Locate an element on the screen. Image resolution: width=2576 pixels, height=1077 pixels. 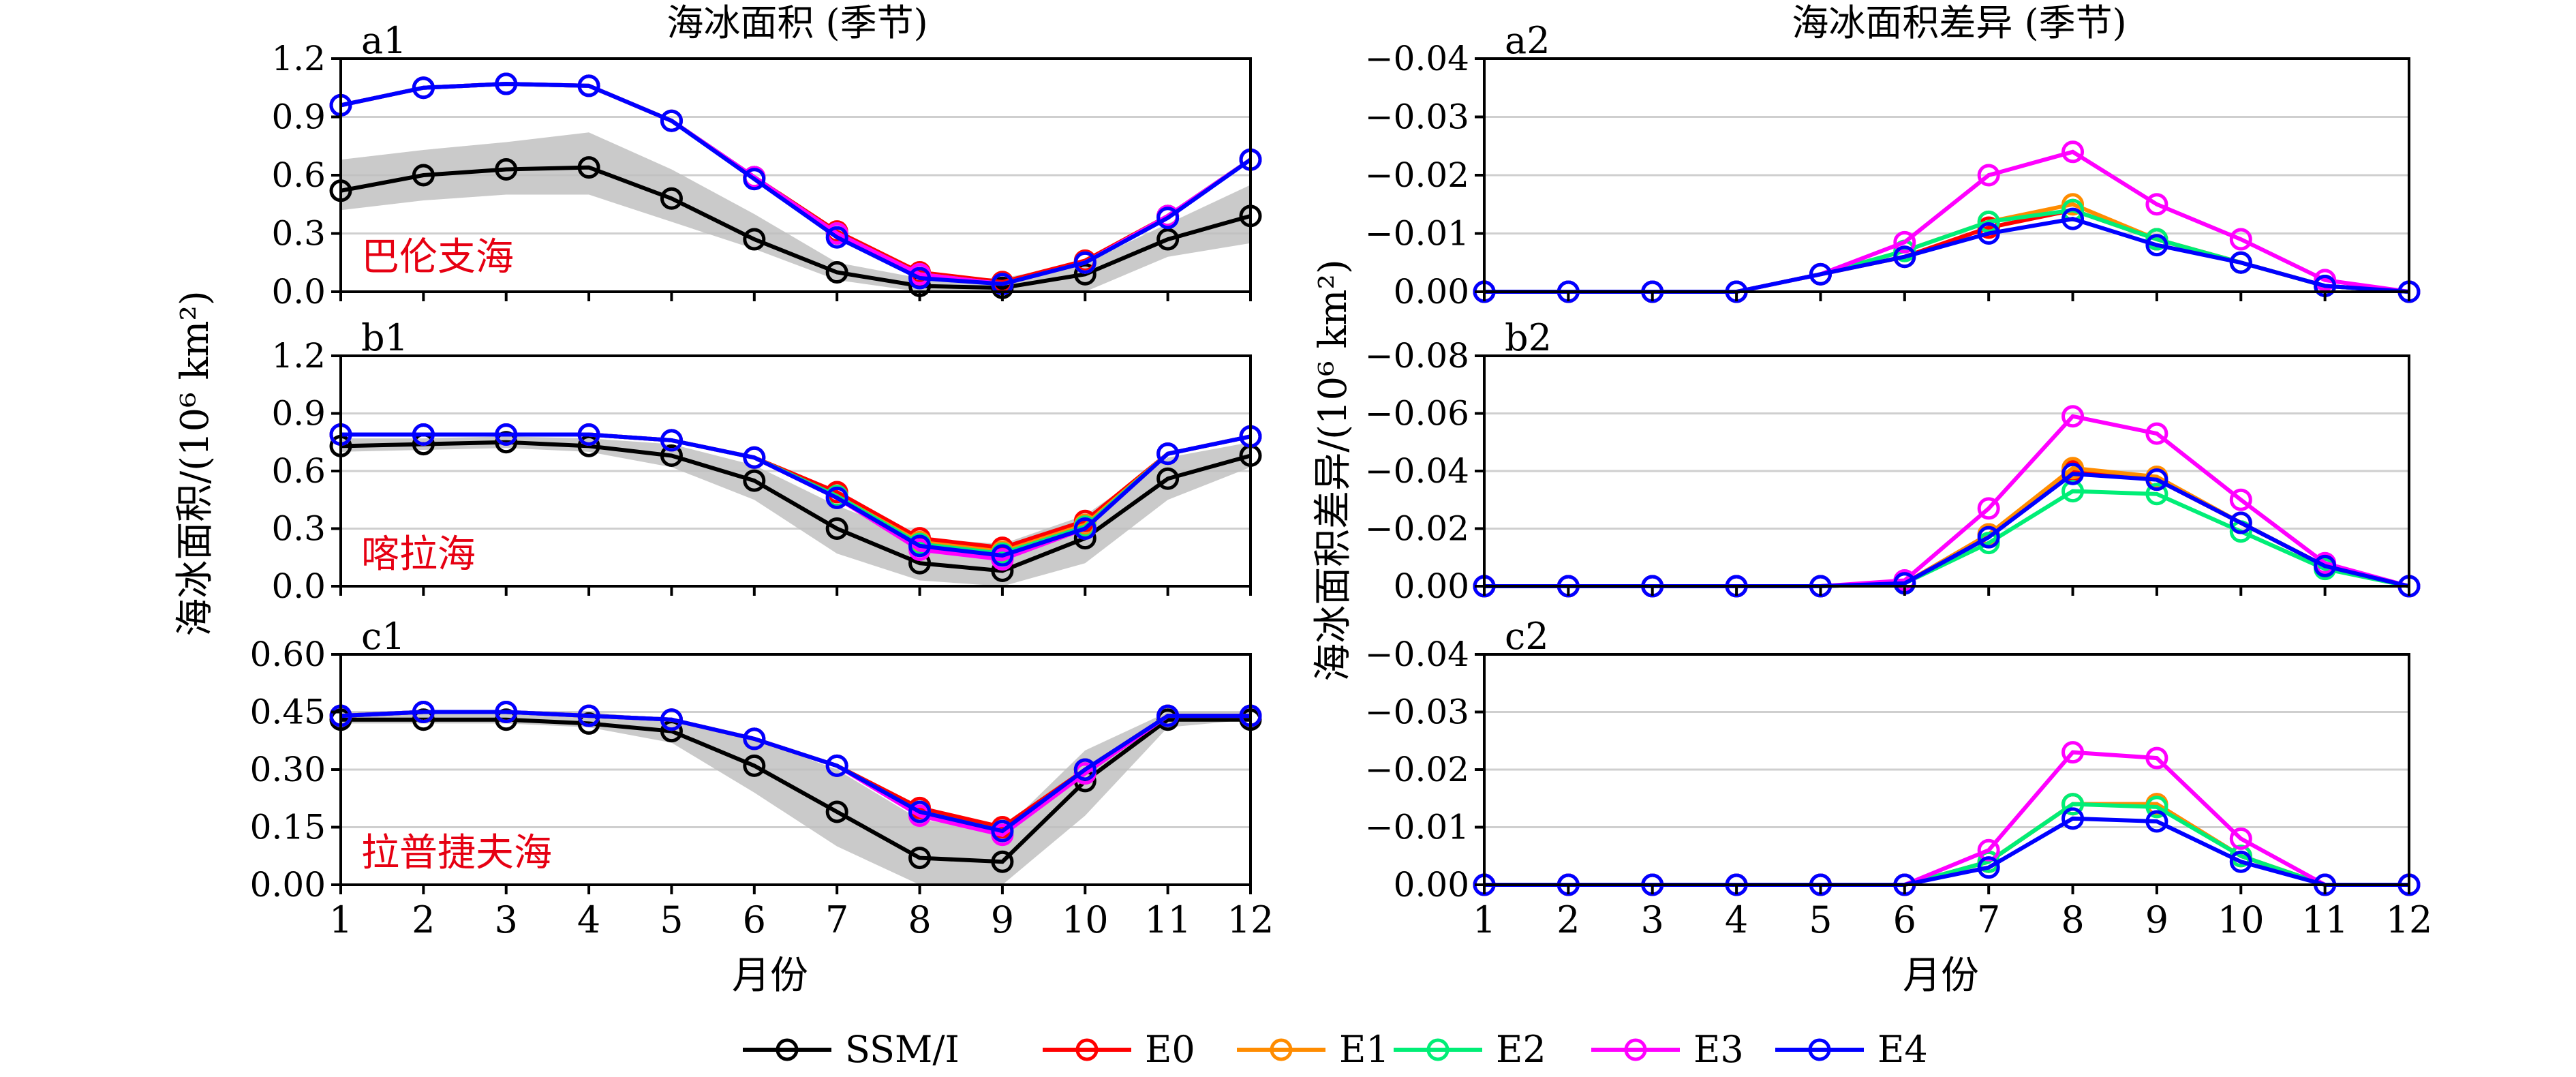
y-tick-label: −0.02 is located at coordinates (1417, 529).